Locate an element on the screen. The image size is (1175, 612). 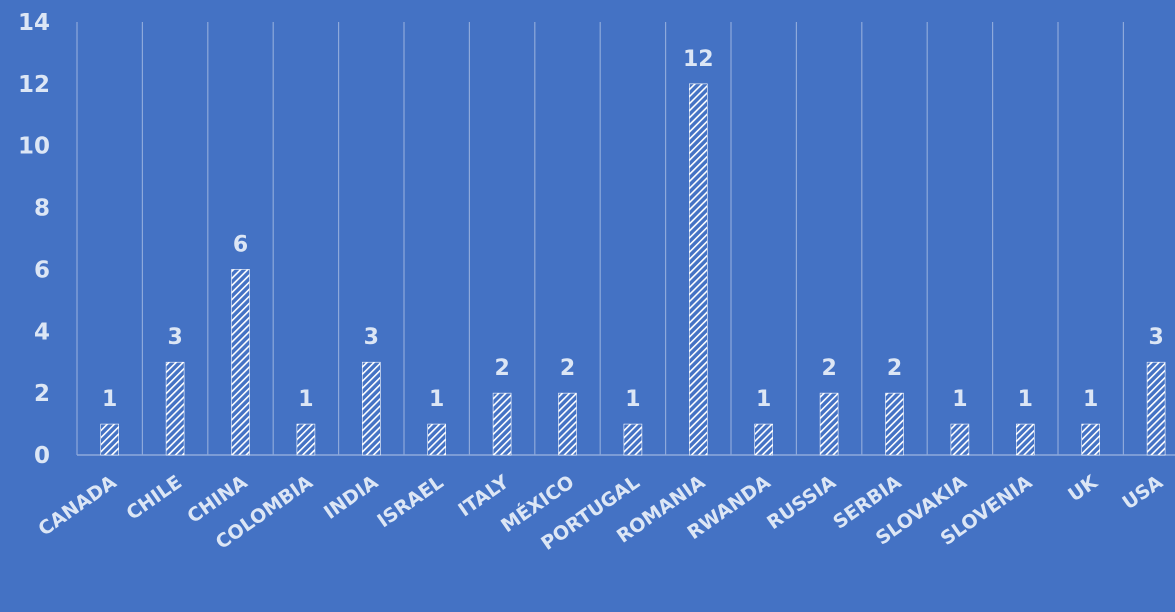
y-tick-label: 2 is located at coordinates (42, 394).